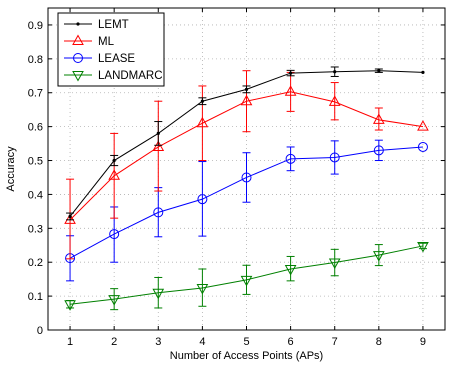  What do you see at coordinates (246, 356) in the screenshot?
I see `x-axis-label: Number of Access Points (APs)` at bounding box center [246, 356].